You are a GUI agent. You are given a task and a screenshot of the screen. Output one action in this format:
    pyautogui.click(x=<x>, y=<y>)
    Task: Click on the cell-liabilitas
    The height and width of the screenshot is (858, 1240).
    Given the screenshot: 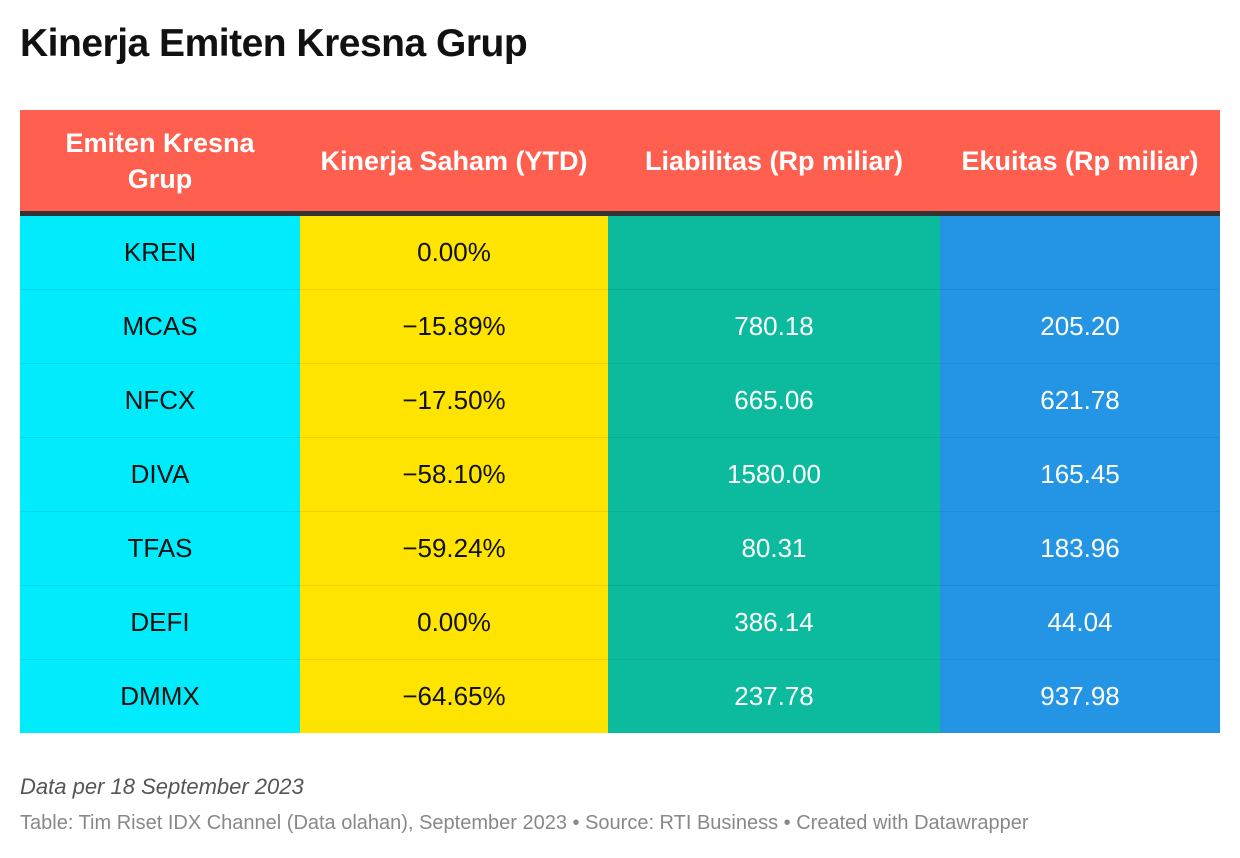 What is the action you would take?
    pyautogui.click(x=774, y=251)
    